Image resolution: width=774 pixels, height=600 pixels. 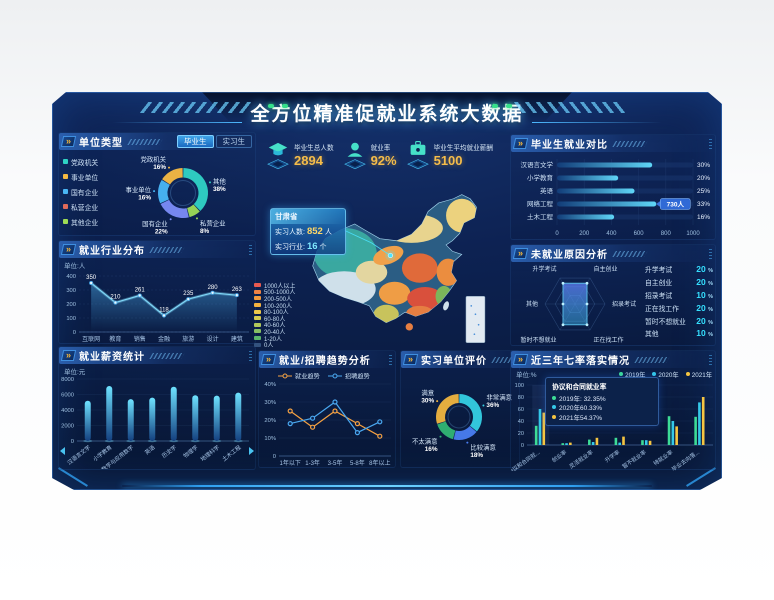 I want to click on map-region-south-central, so click(x=425, y=298).